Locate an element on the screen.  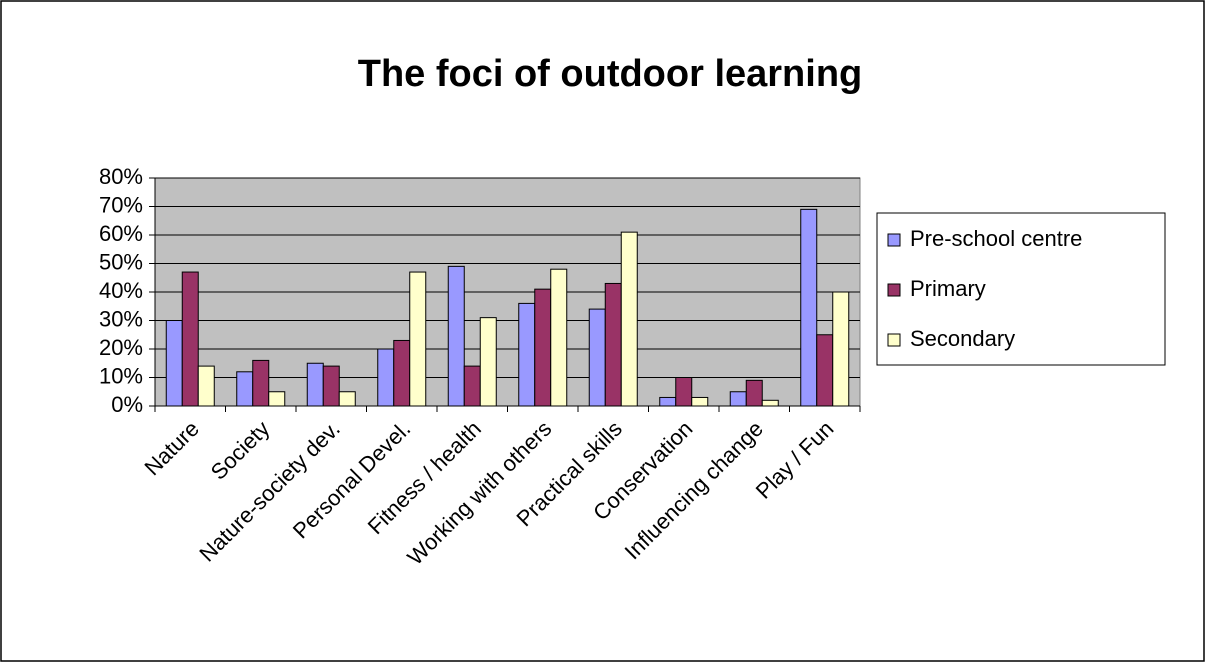
legend-label: Pre-school centre is located at coordinates (996, 238).